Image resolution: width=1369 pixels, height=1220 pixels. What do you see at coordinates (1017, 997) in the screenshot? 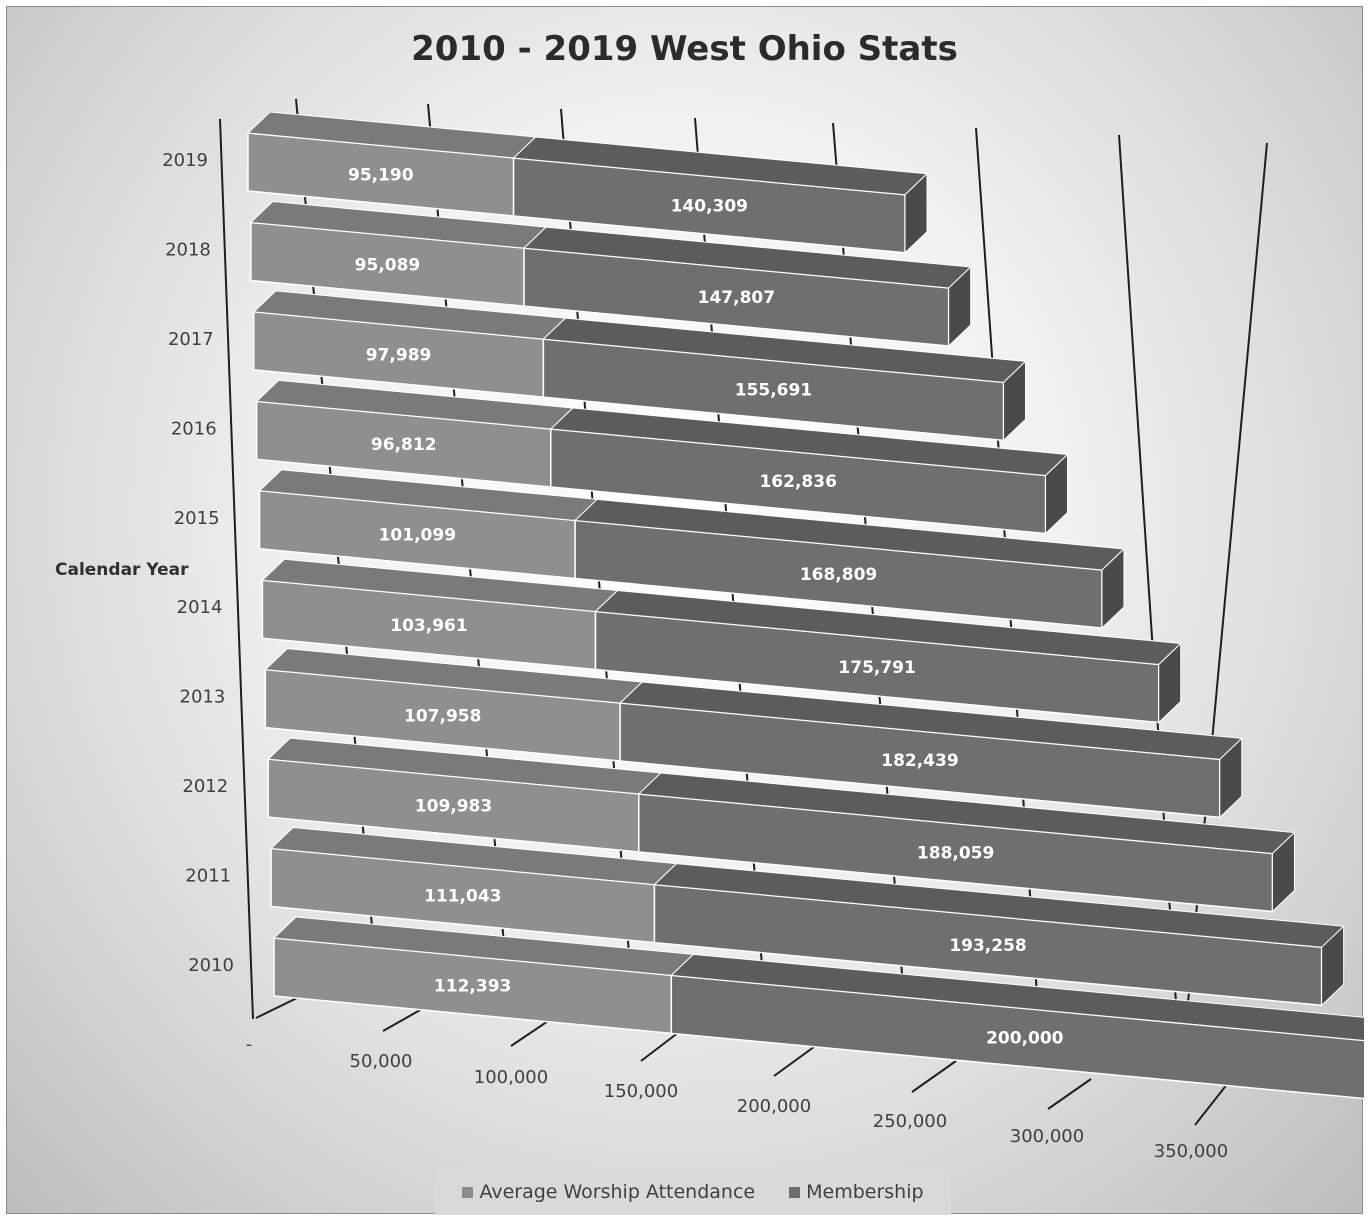
I see `bar-membership-top` at bounding box center [1017, 997].